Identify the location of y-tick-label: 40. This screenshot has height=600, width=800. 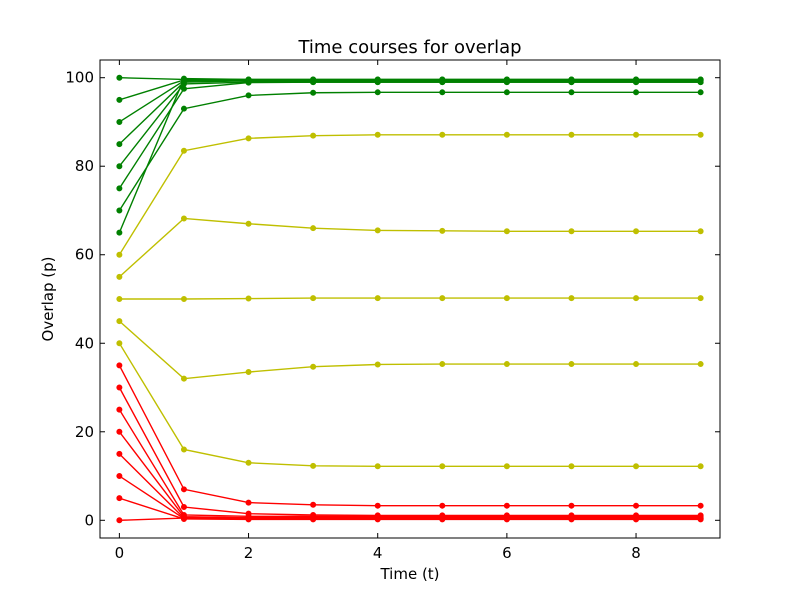
(84, 343).